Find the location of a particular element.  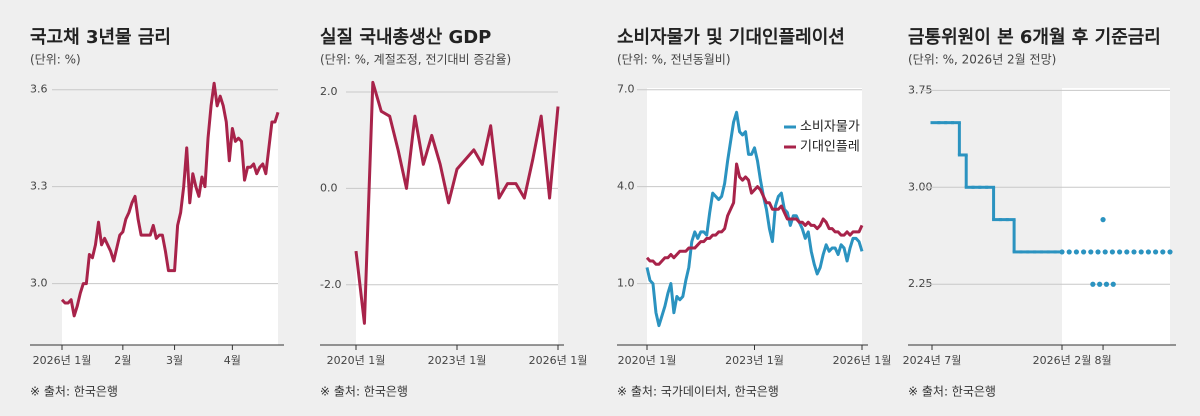

plot-background is located at coordinates (754, 216).